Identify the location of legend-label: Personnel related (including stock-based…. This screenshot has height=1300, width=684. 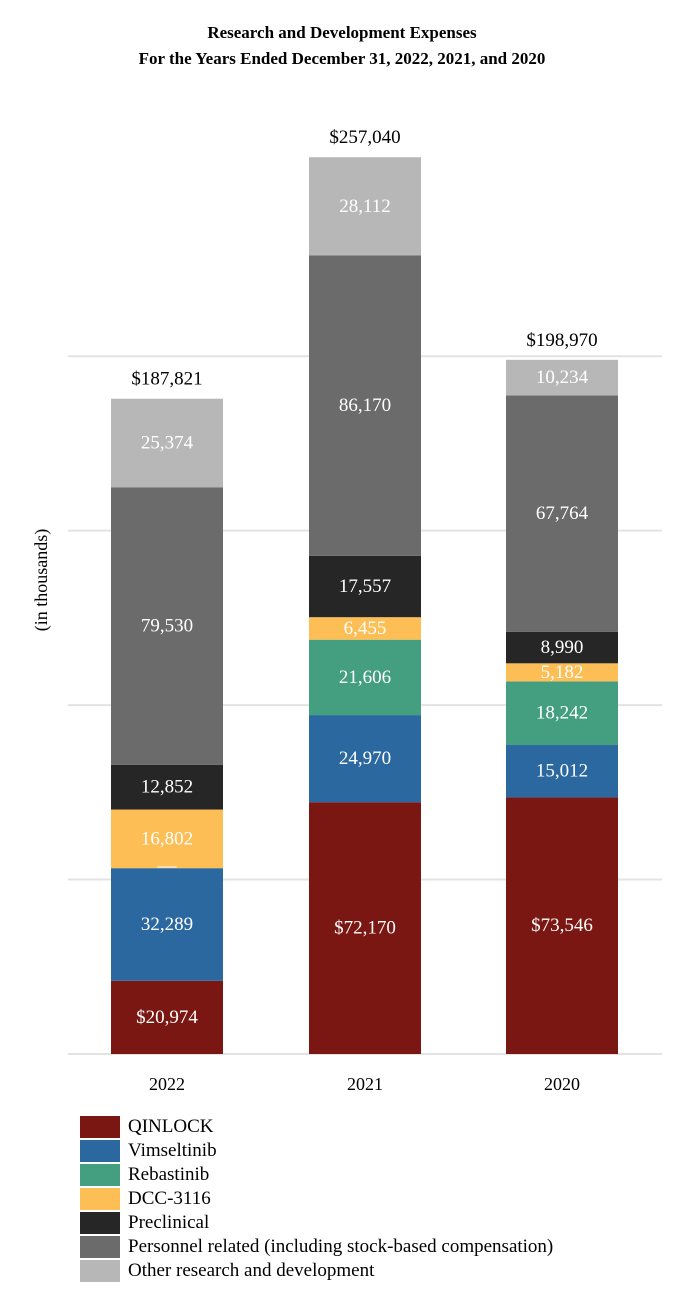
(341, 1246).